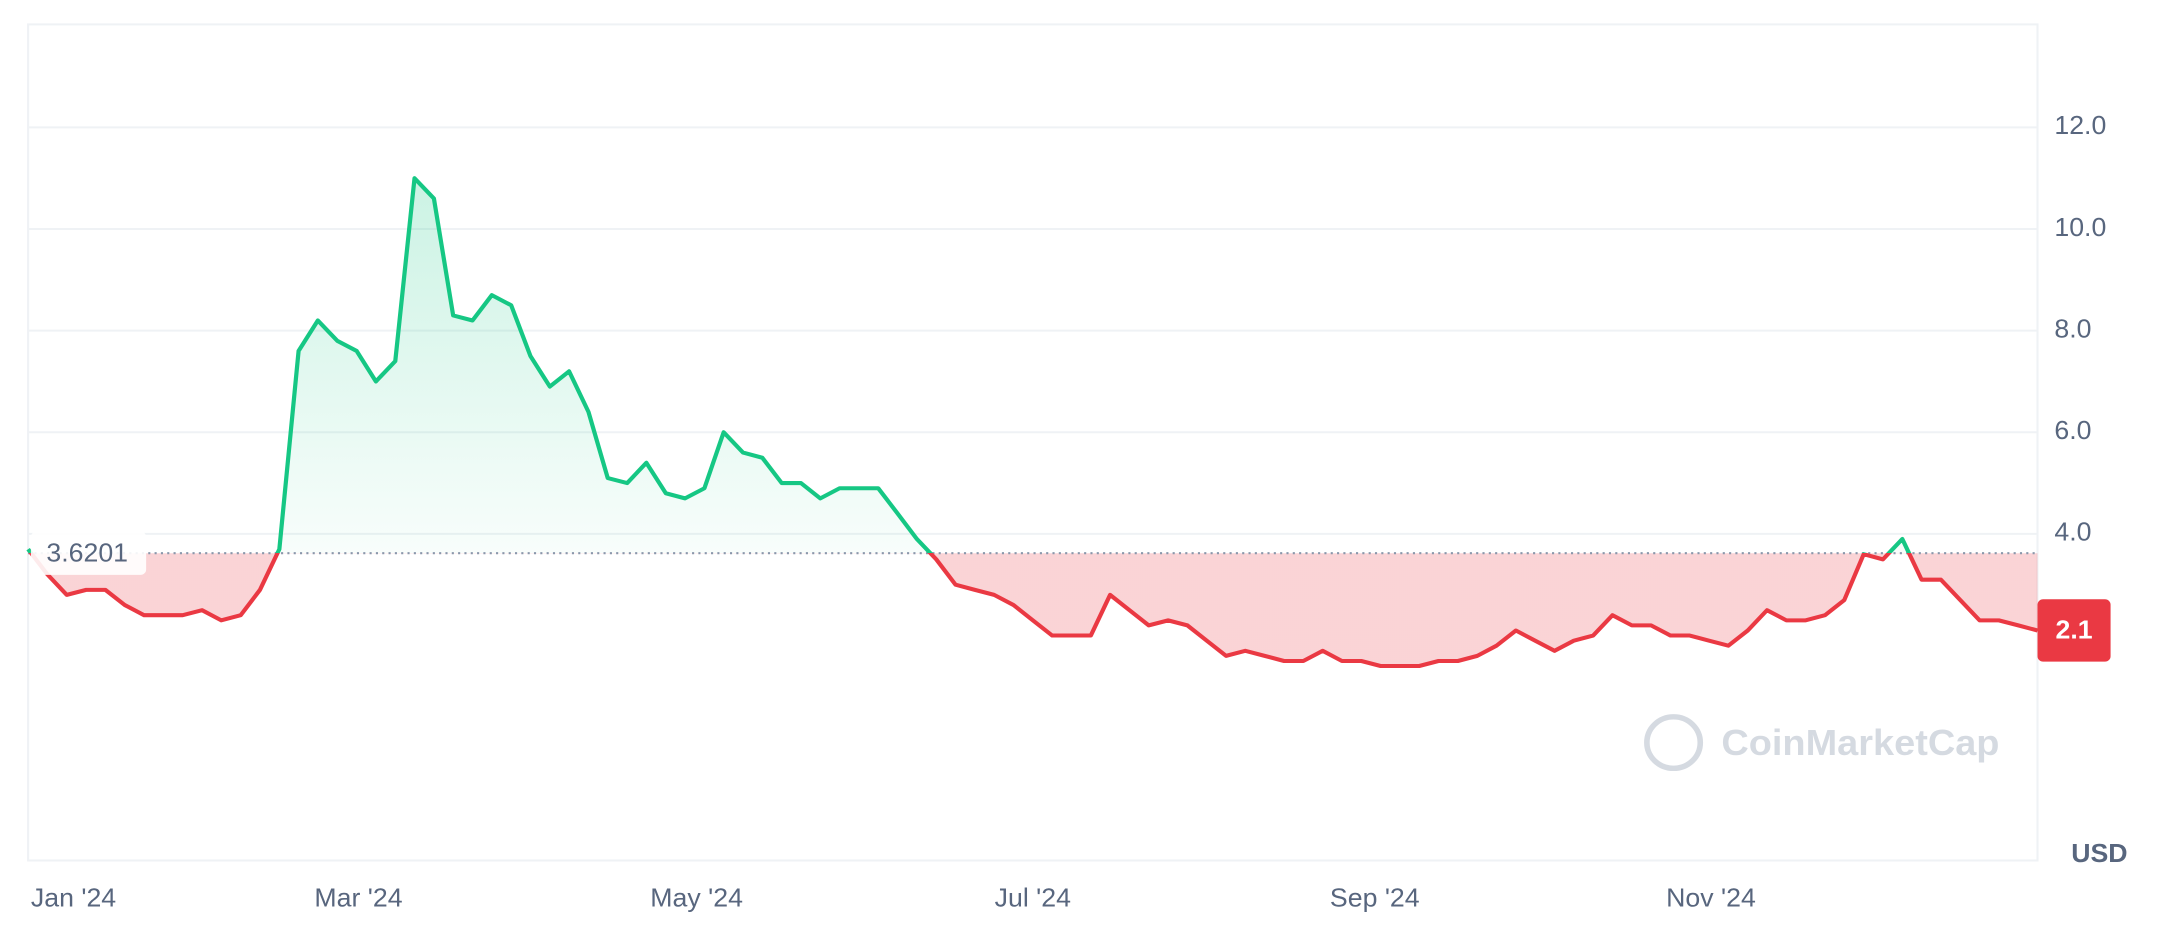 This screenshot has height=935, width=2171. I want to click on baseline-label-box, so click(88, 553).